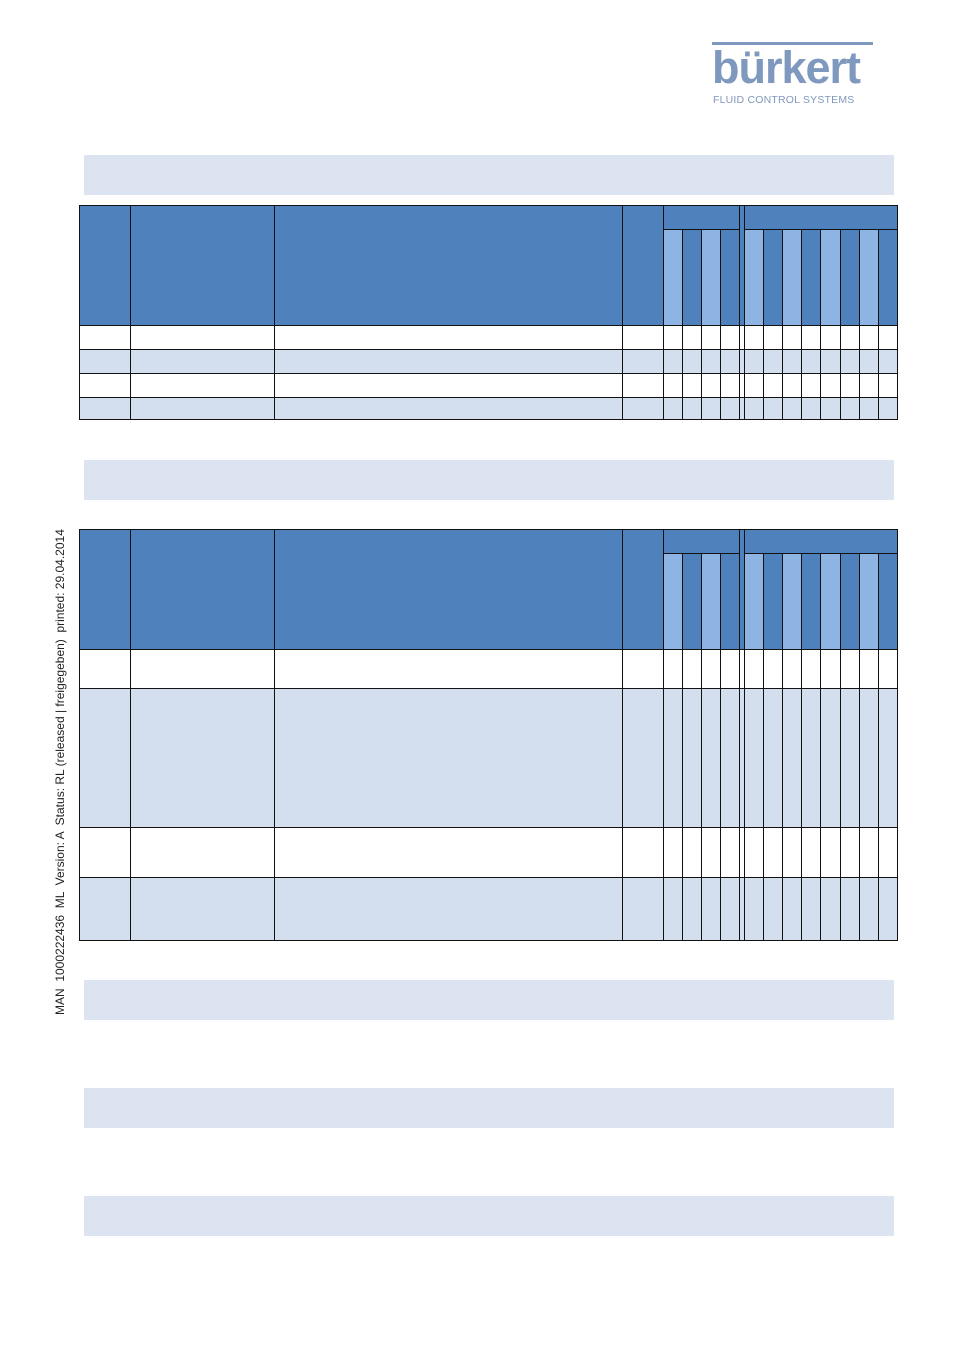 Image resolution: width=955 pixels, height=1350 pixels. Describe the element at coordinates (786, 67) in the screenshot. I see `logo-word: bürkert` at that location.